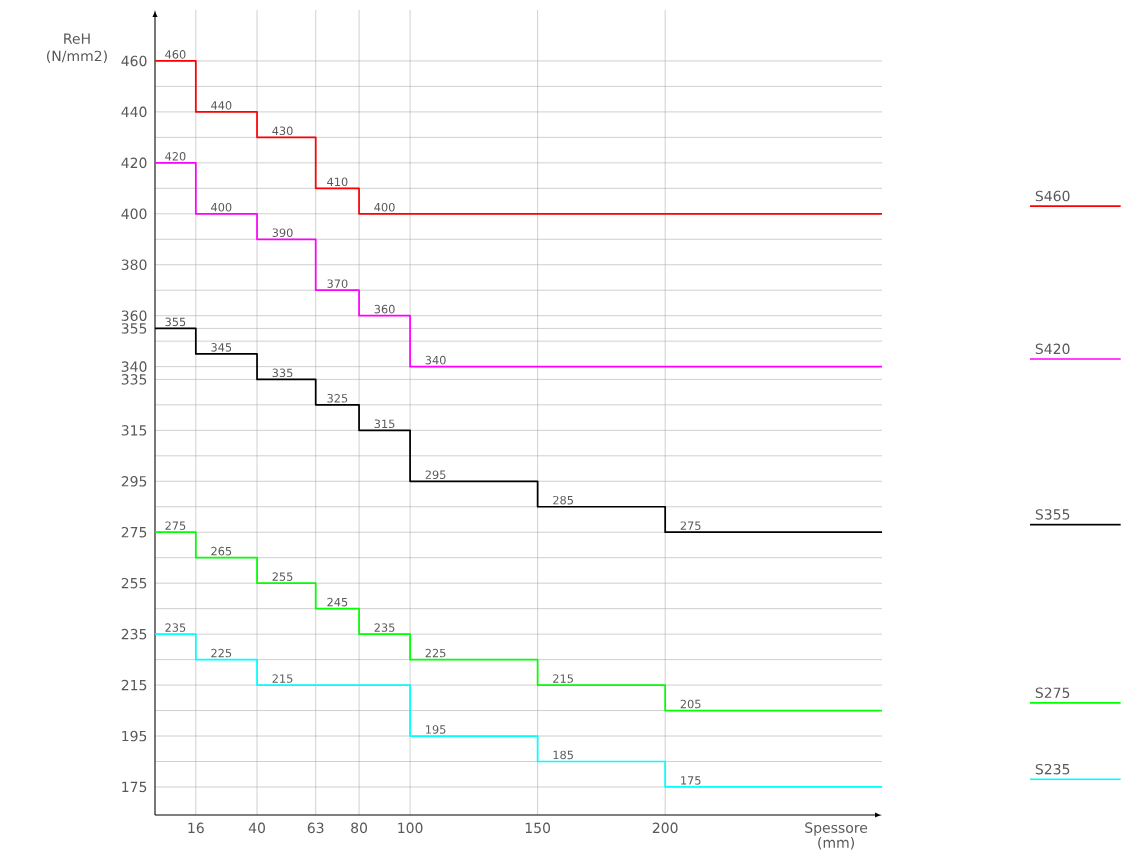  I want to click on y-tick-label: 255, so click(134, 583).